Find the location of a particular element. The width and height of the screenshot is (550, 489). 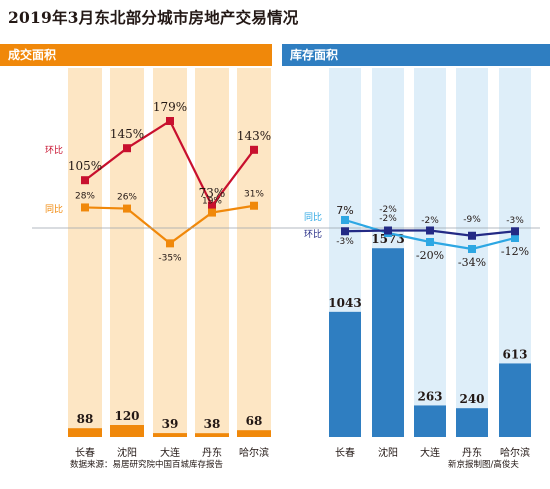

bar-value-label: 68 is located at coordinates (254, 421).